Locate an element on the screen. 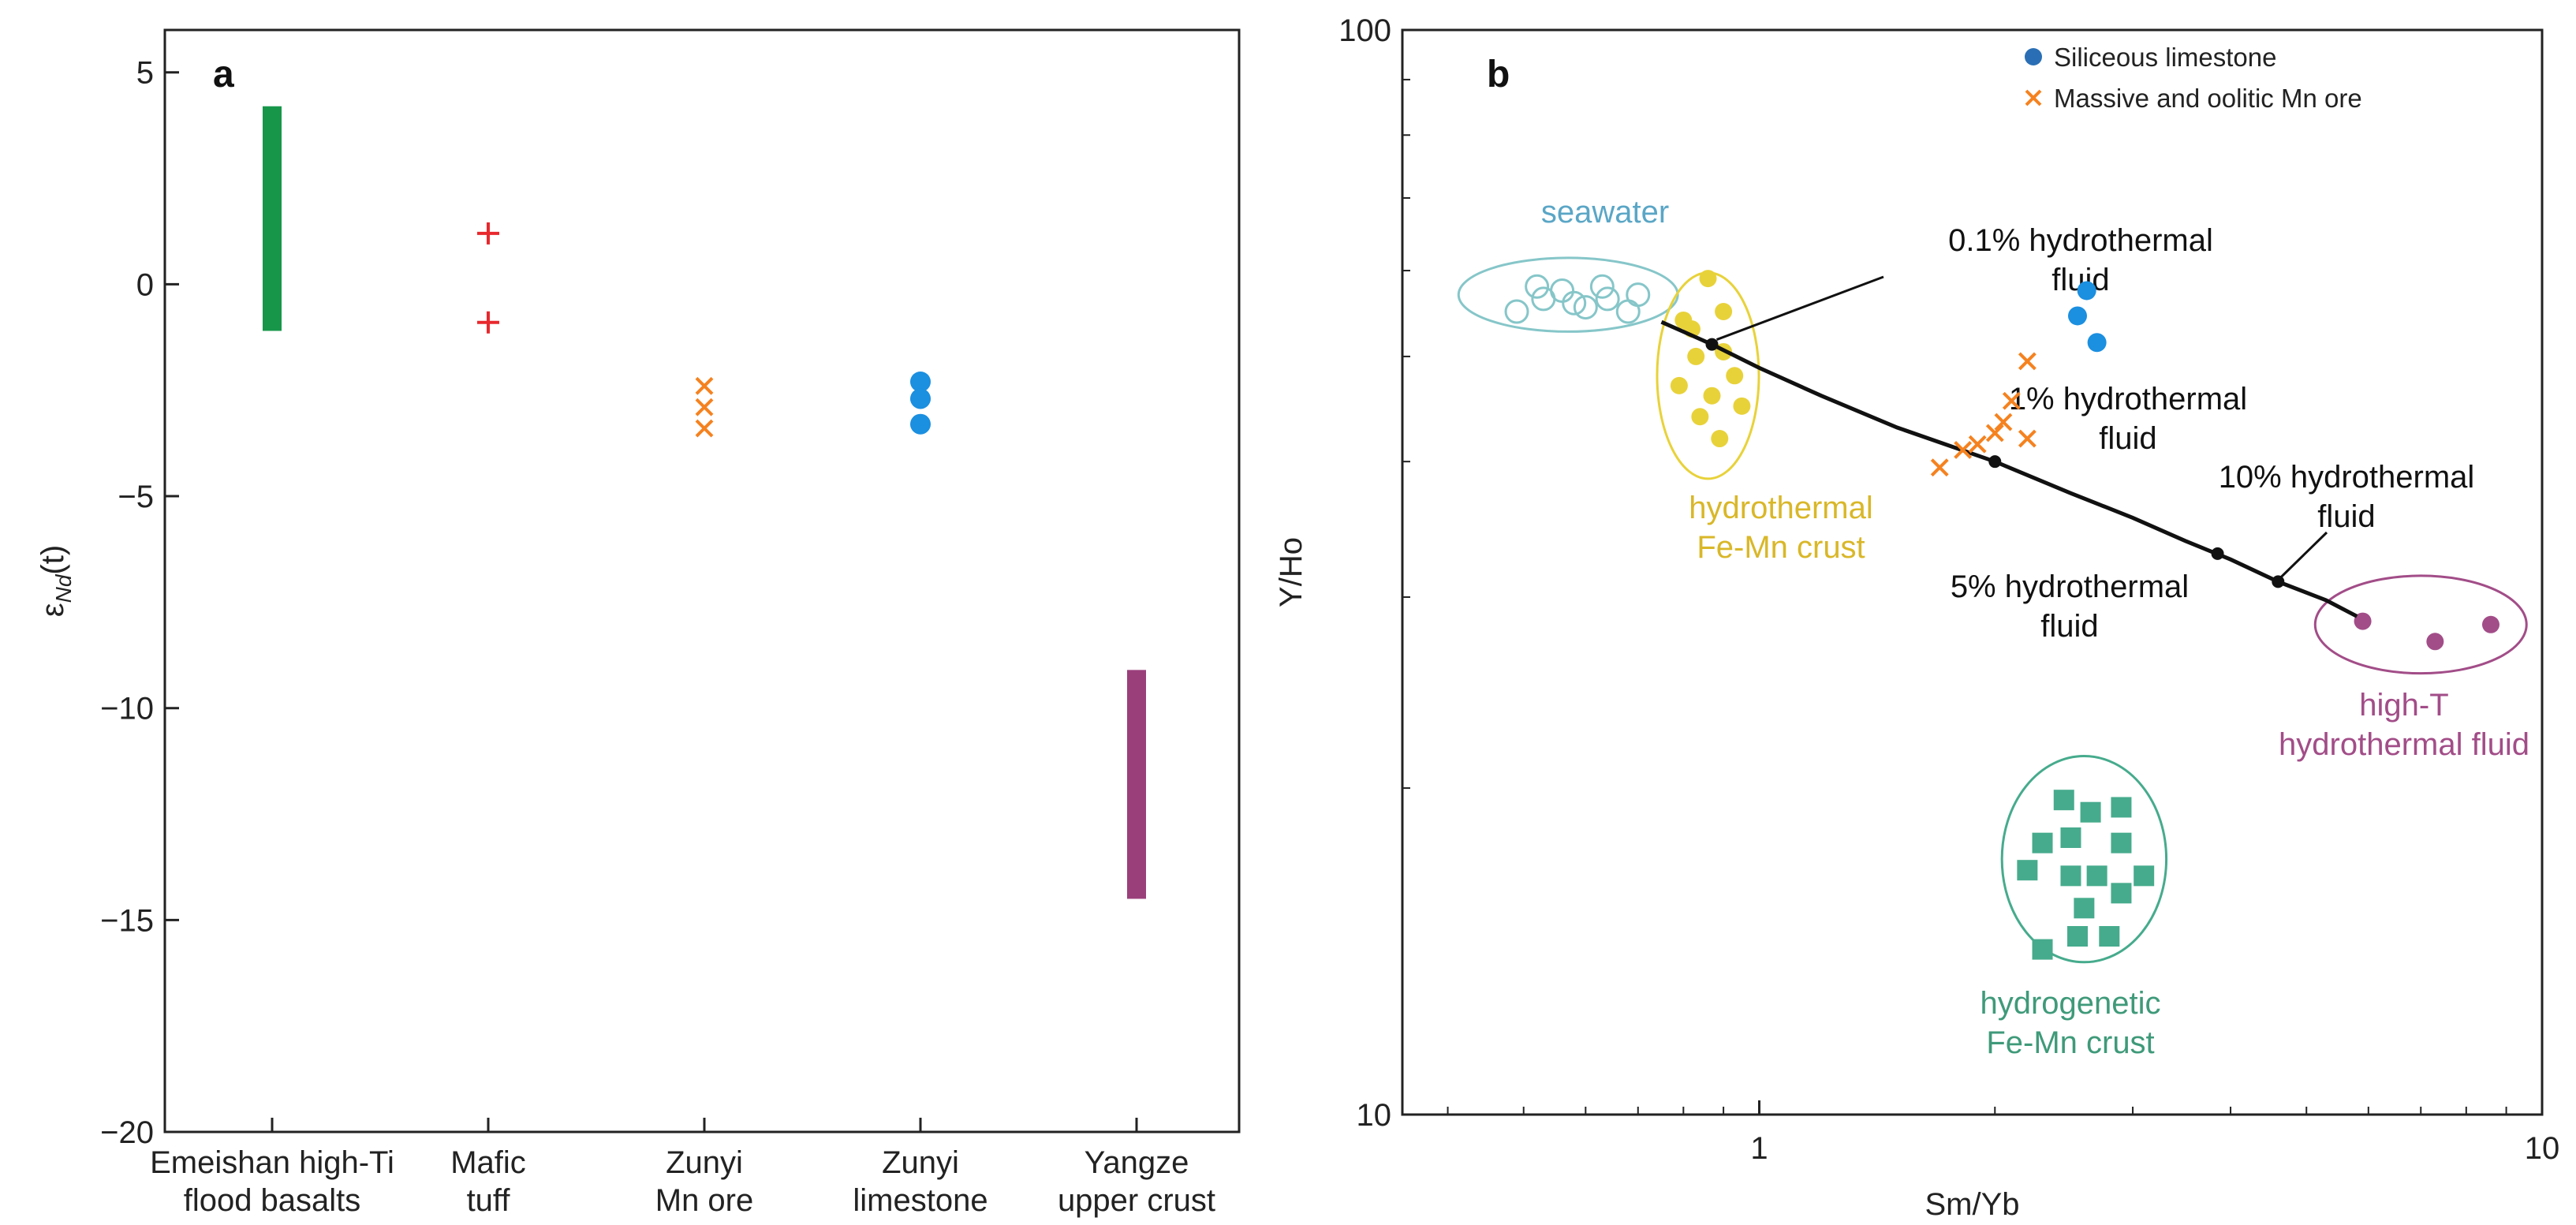  y-axis-title: εNd(t) is located at coordinates (55, 581).